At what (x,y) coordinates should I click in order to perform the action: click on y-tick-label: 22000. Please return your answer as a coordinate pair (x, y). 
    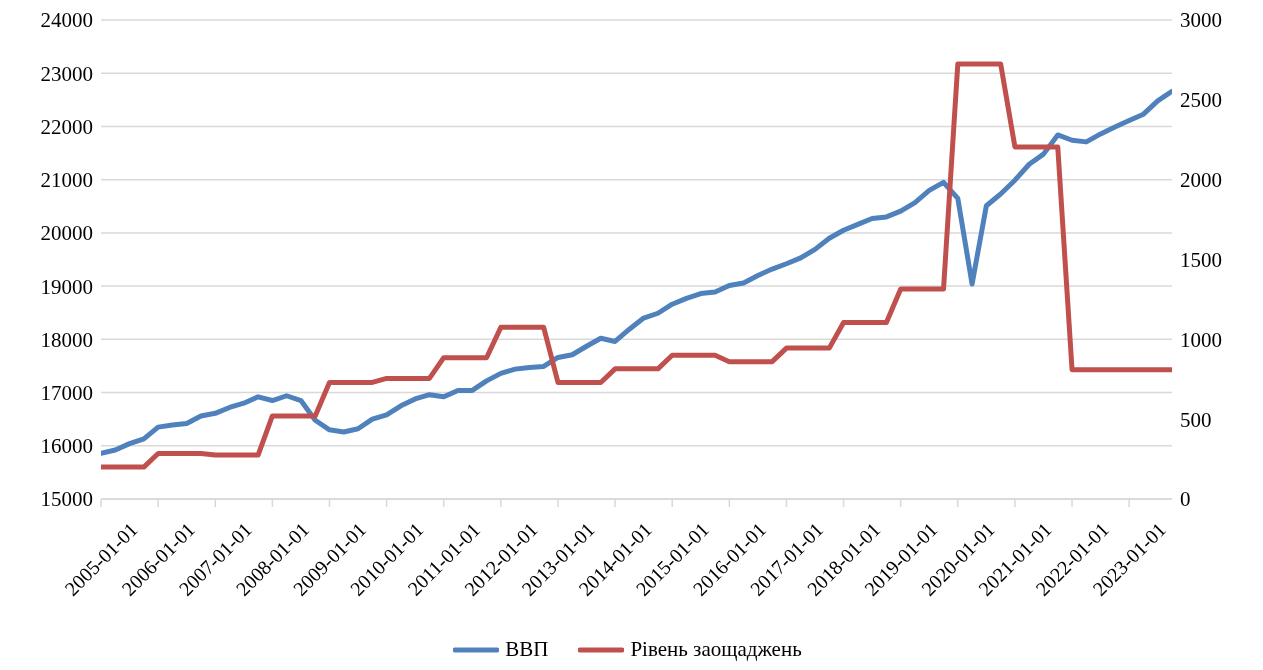
    Looking at the image, I should click on (66, 126).